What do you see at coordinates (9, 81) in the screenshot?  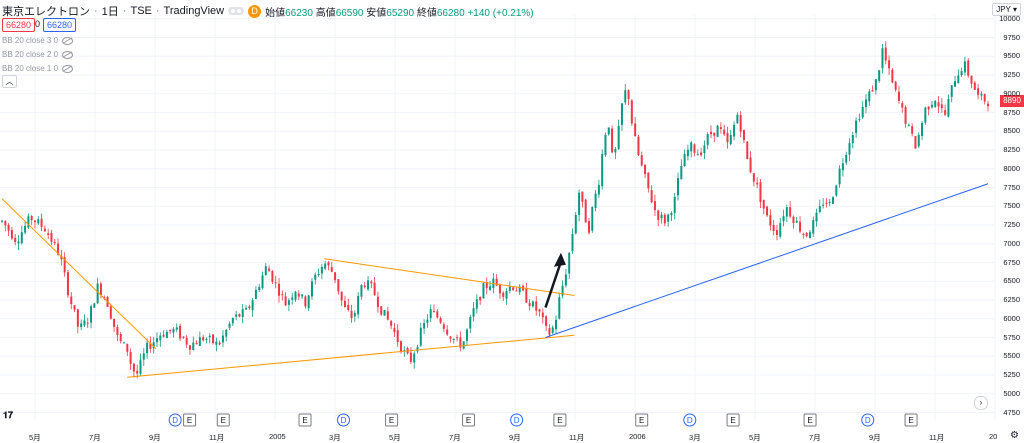 I see `chevron-up-icon: ︿` at bounding box center [9, 81].